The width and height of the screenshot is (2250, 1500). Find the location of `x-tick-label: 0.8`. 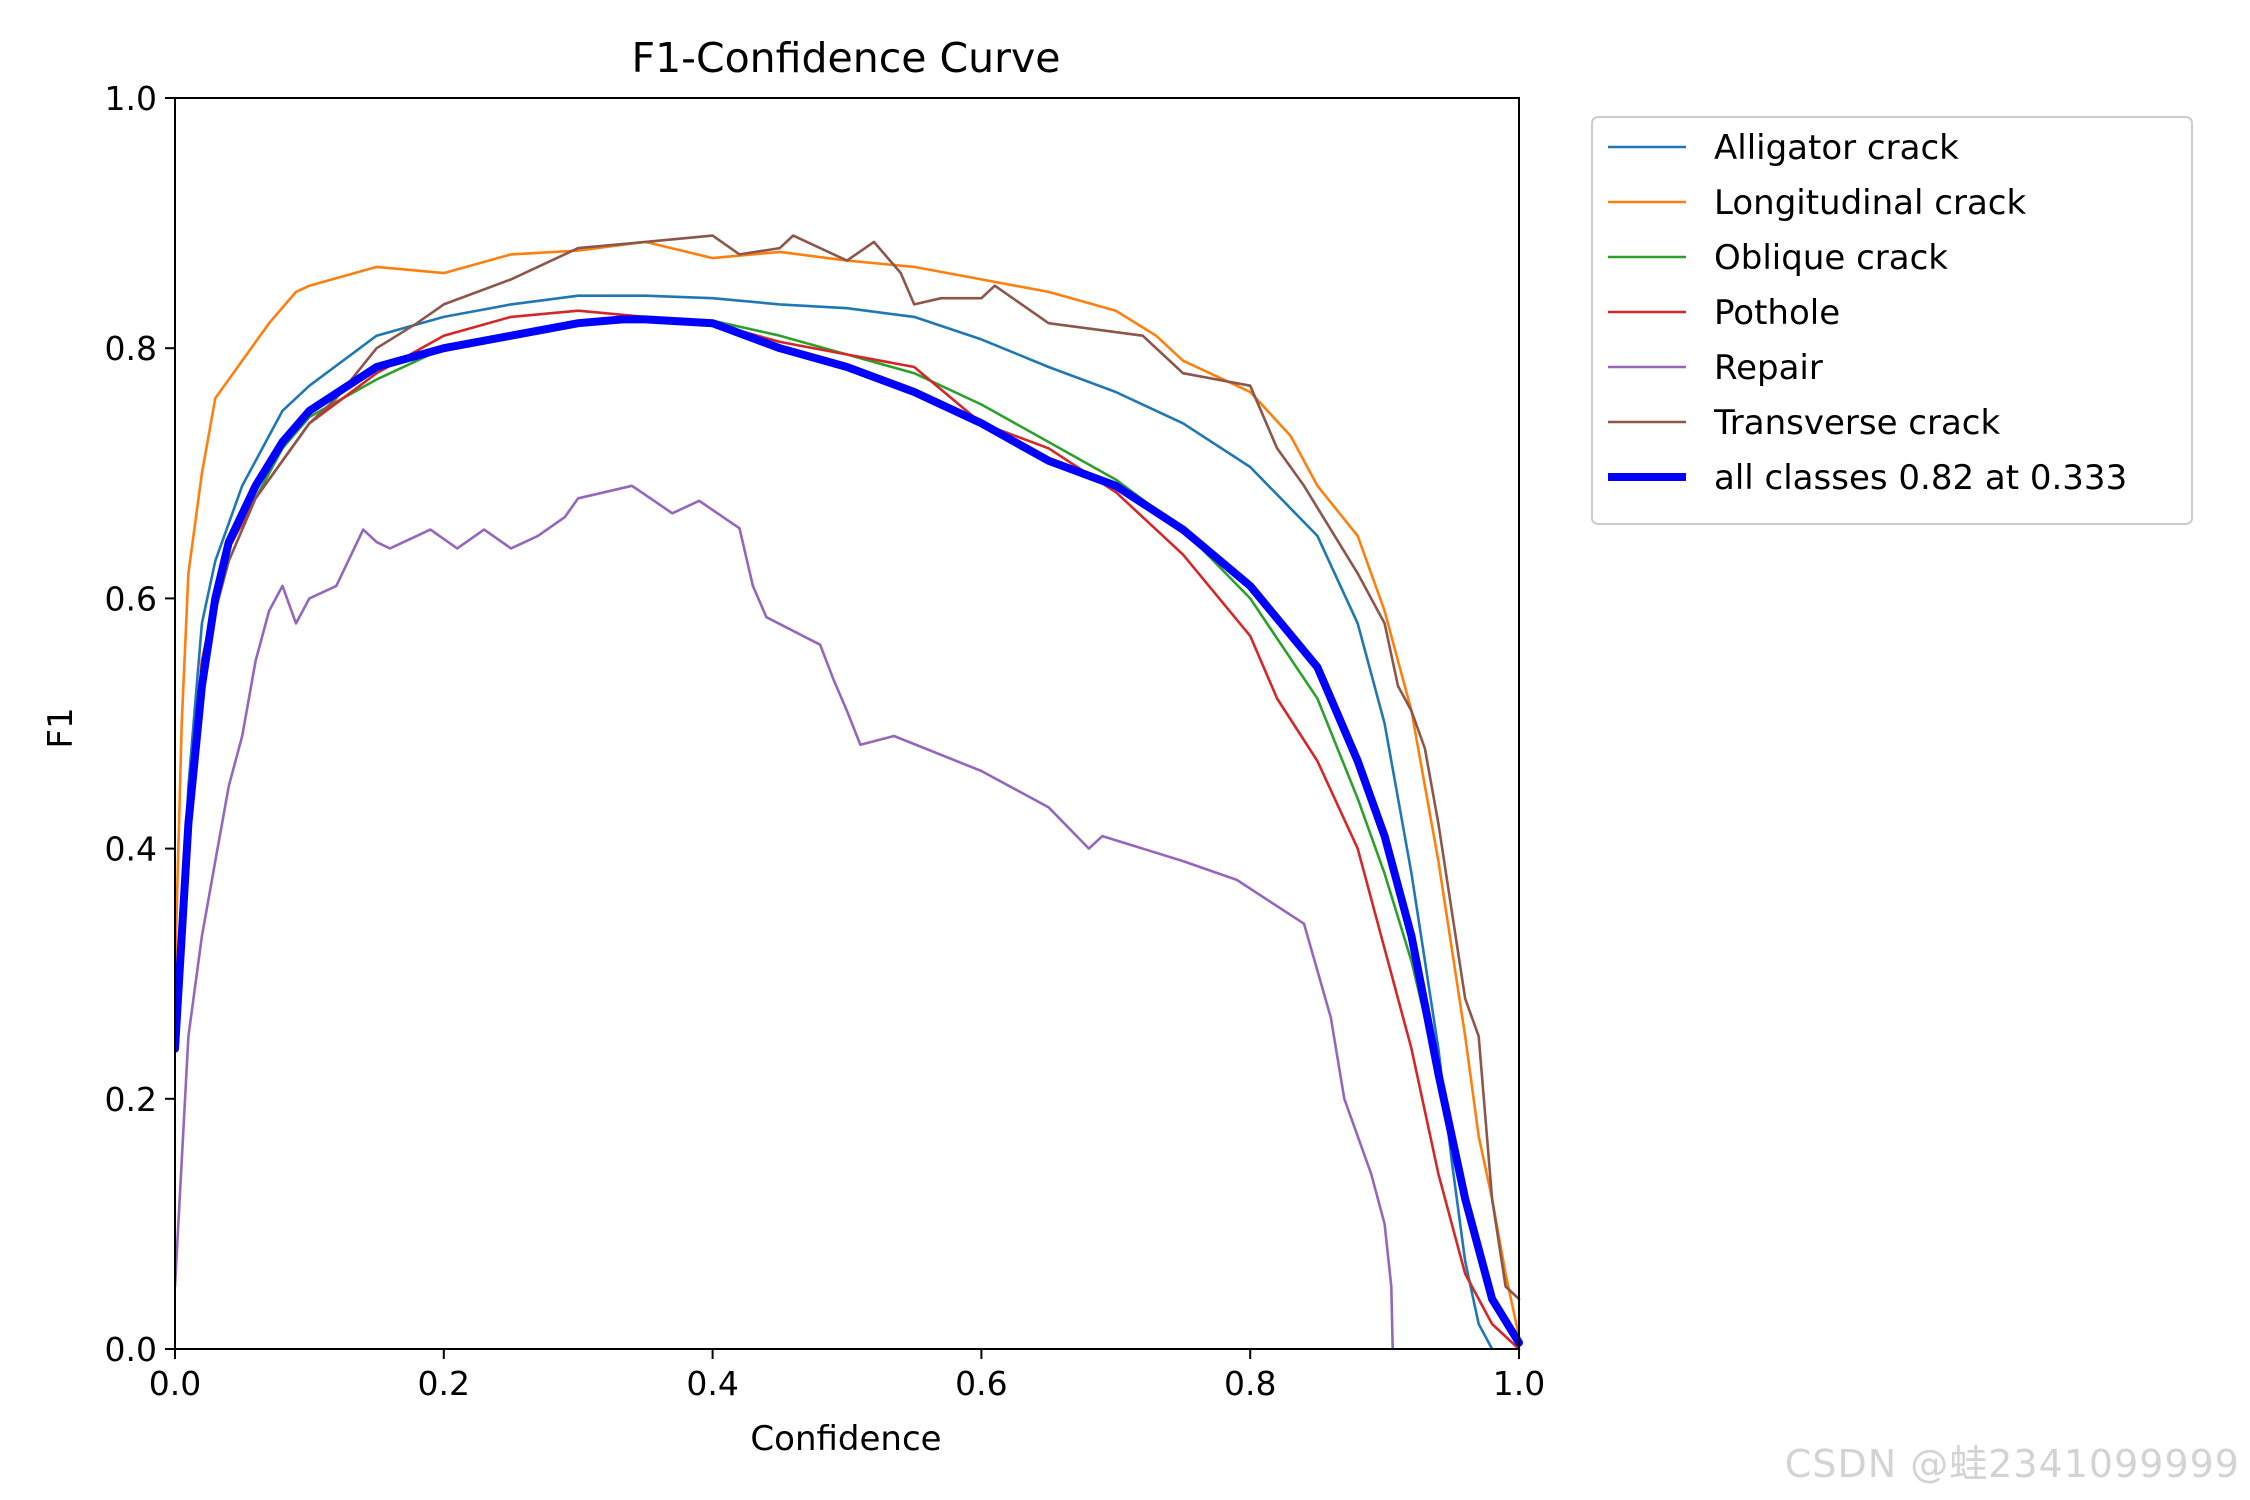

x-tick-label: 0.8 is located at coordinates (1250, 1383).